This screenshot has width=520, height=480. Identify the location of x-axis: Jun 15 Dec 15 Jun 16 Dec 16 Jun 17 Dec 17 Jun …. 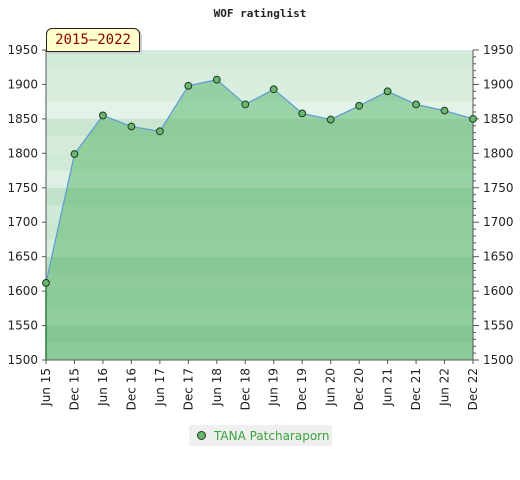
(259, 384).